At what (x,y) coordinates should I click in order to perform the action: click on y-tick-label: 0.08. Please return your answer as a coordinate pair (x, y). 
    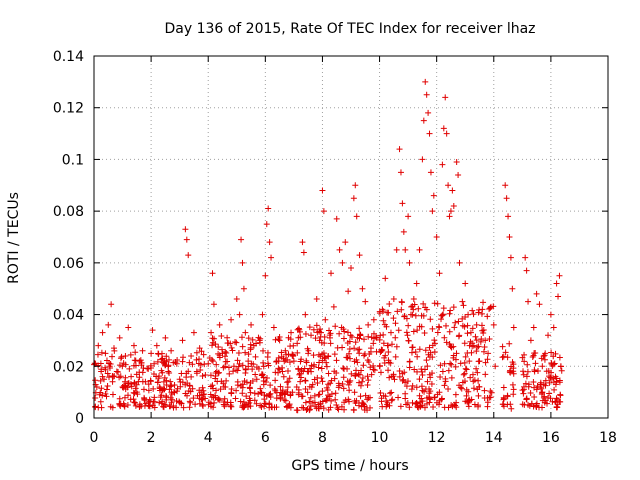
    Looking at the image, I should click on (68, 212).